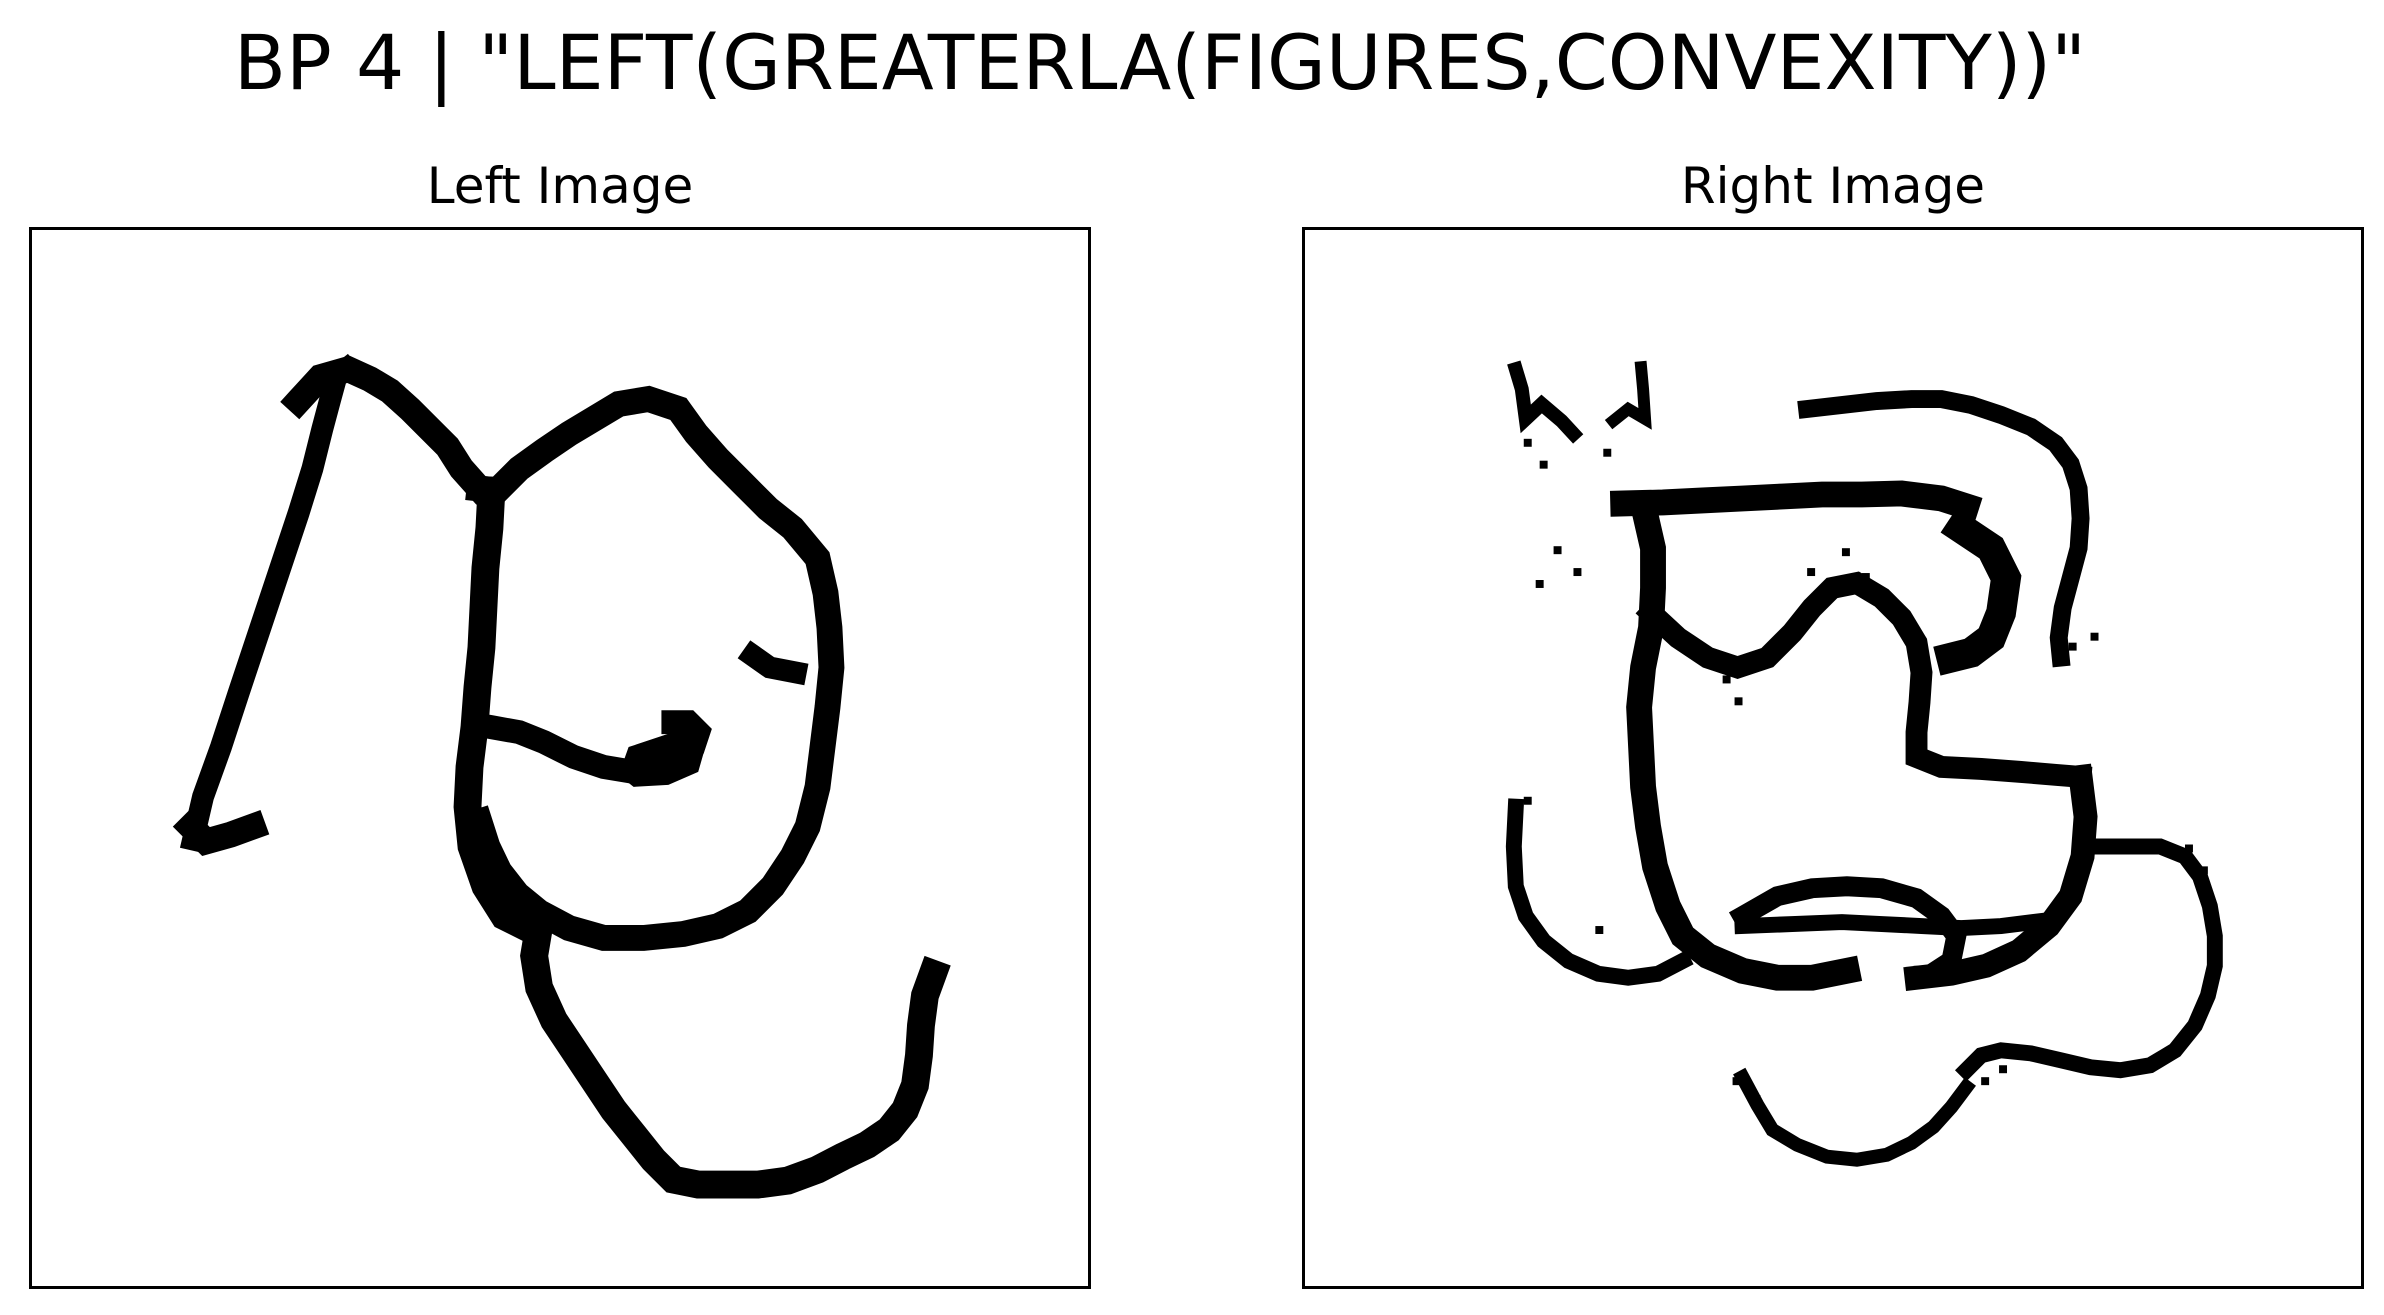 Image resolution: width=2384 pixels, height=1315 pixels. Describe the element at coordinates (1892, 924) in the screenshot. I see `right-mid-bar-stroke` at that location.